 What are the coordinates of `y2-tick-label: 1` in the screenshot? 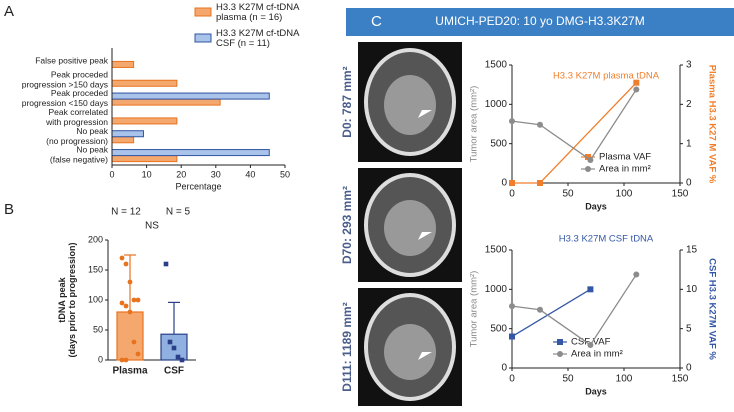 It's located at (689, 143).